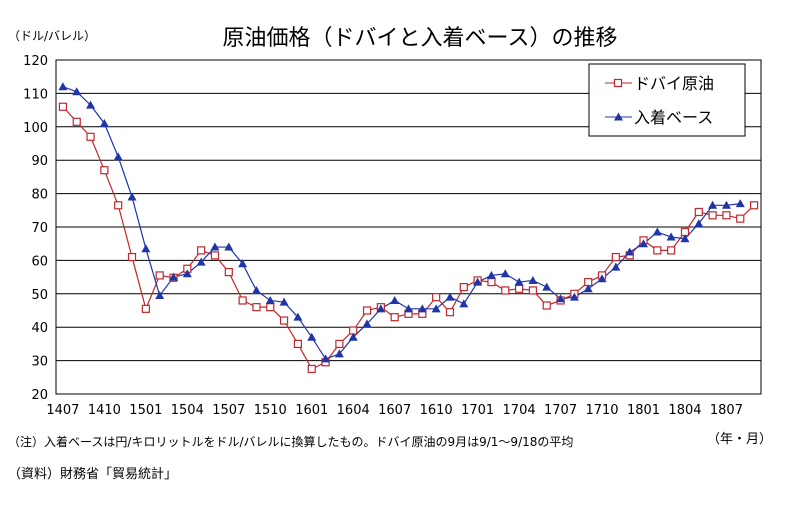 This screenshot has width=788, height=517. I want to click on y-tick-label: 110, so click(35, 94).